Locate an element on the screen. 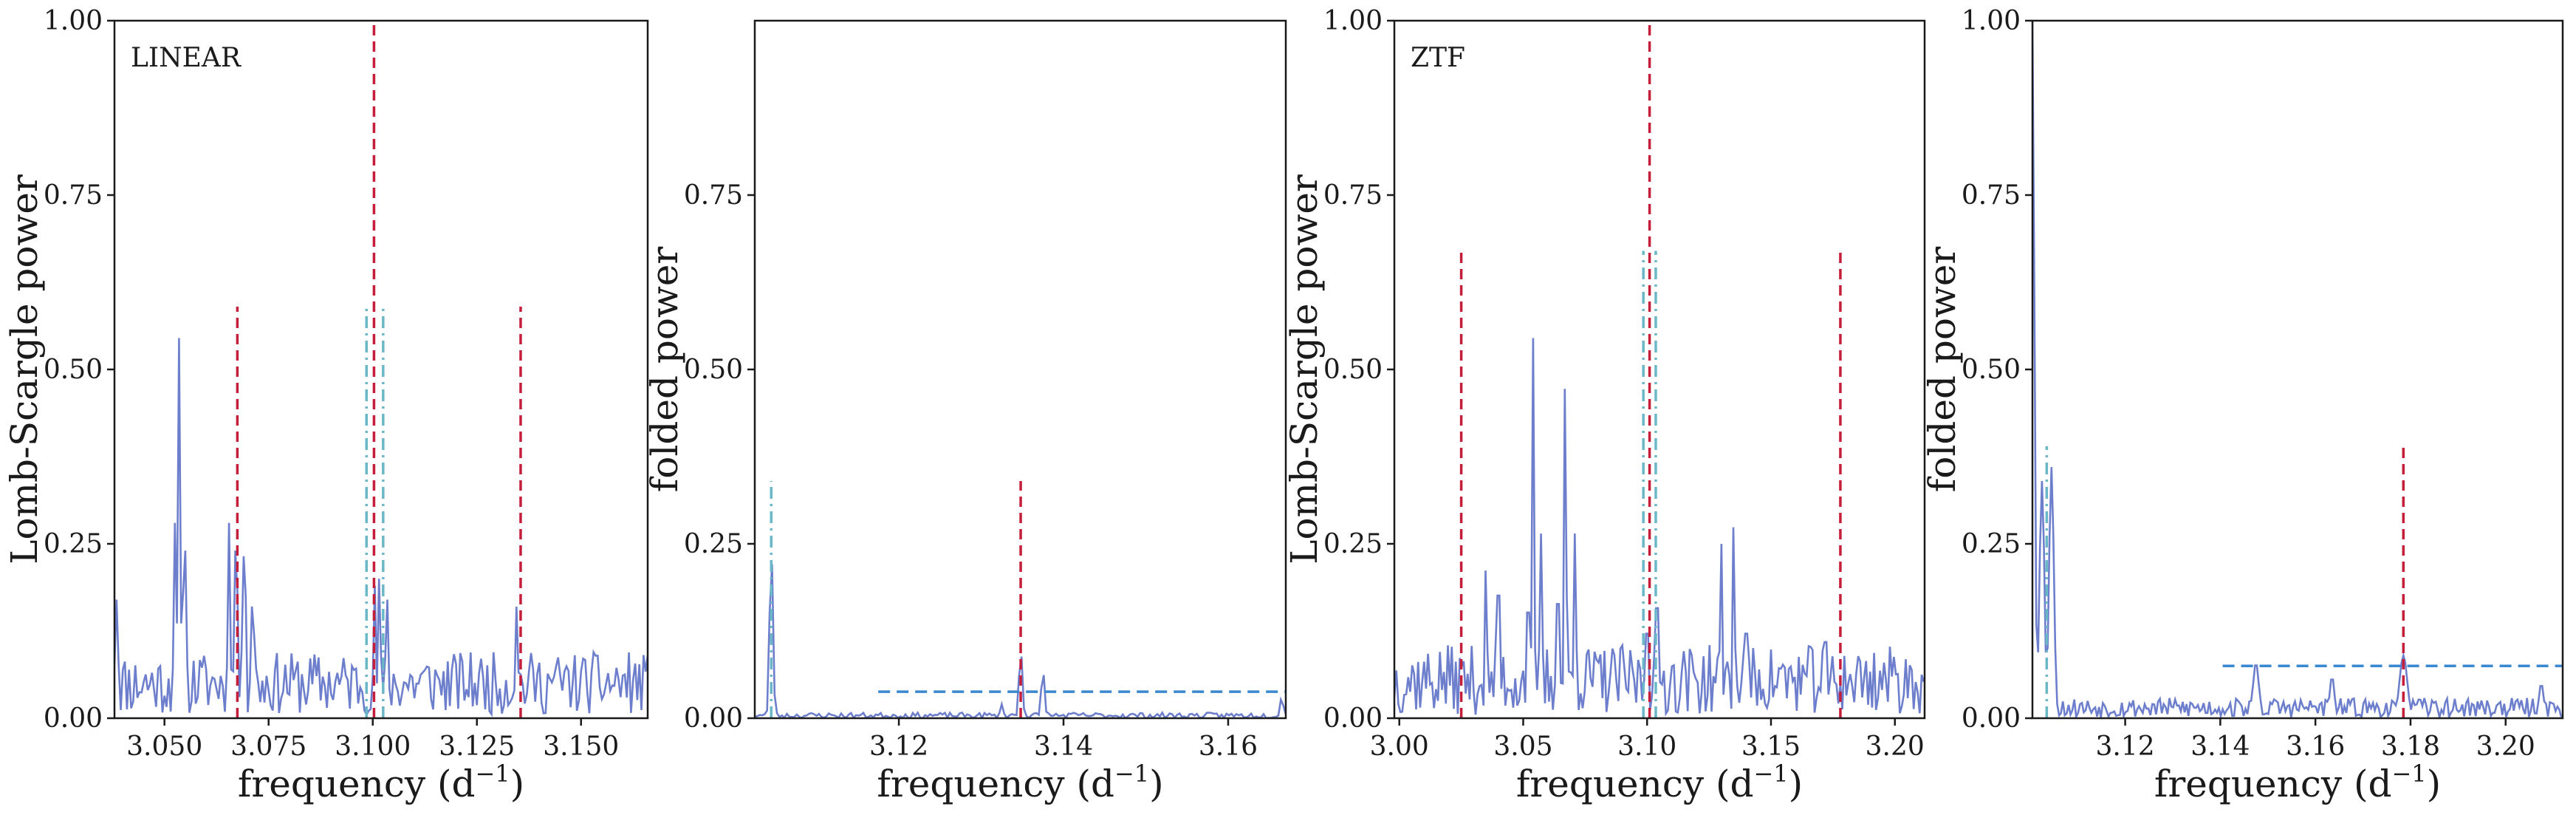 This screenshot has height=815, width=2576. x-tick-label: 3.075 is located at coordinates (268, 747).